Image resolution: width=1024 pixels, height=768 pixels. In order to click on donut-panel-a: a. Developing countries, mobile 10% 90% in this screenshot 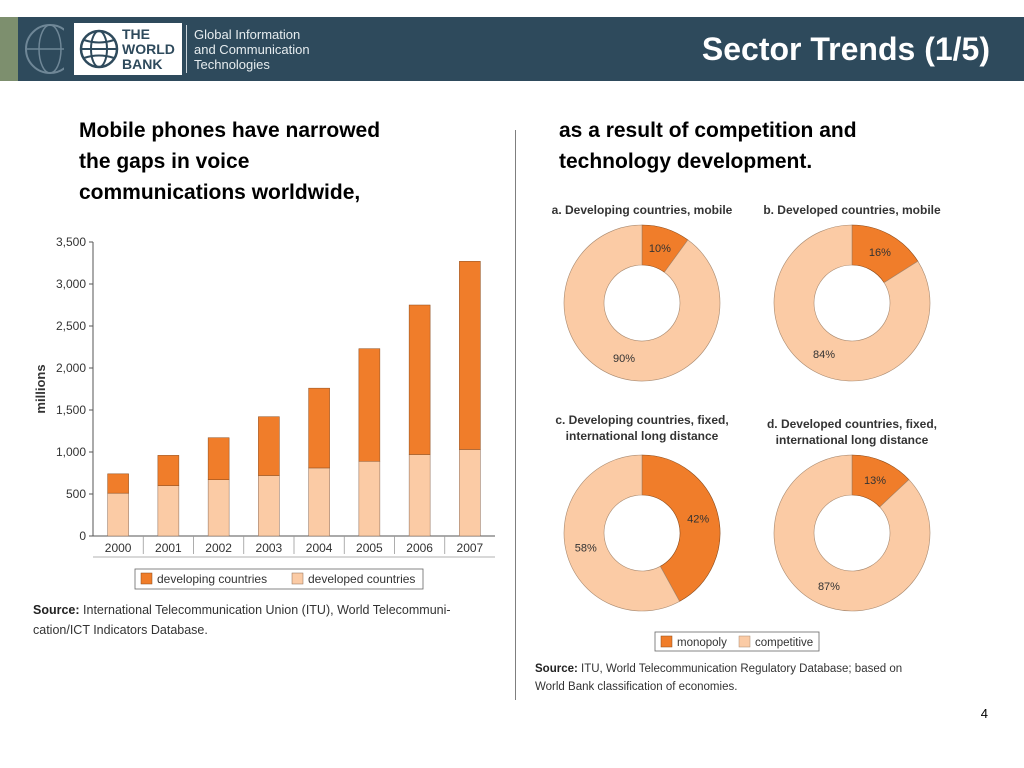, I will do `click(642, 292)`.